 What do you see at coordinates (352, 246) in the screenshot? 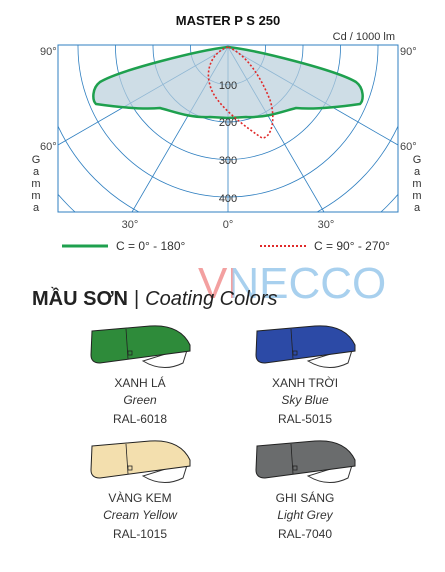
I see `legend-label: C = 90° - 270°` at bounding box center [352, 246].